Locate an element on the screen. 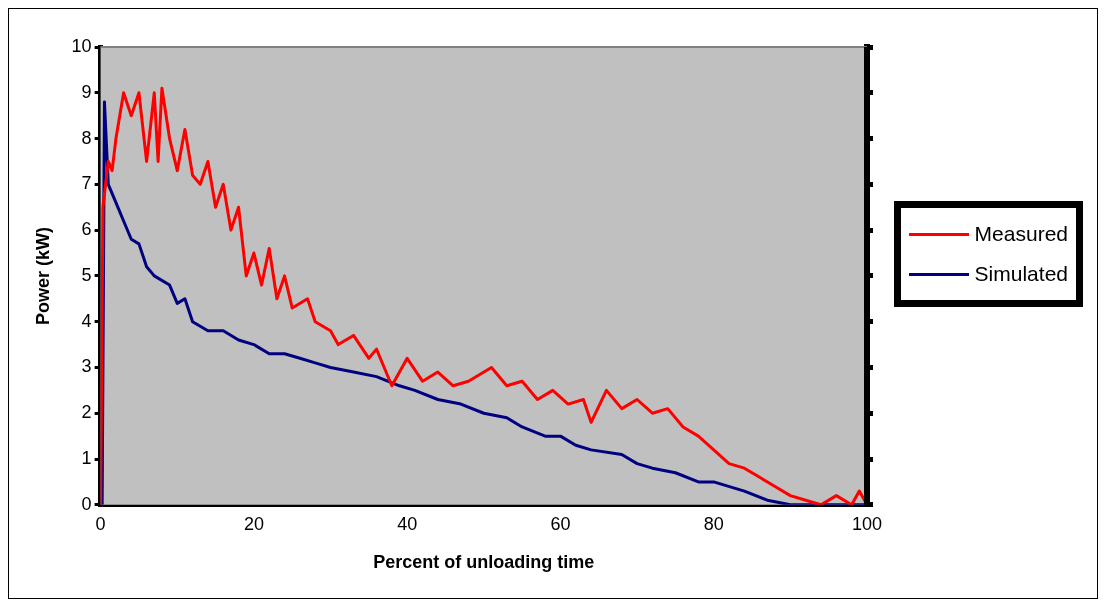 The width and height of the screenshot is (1106, 607). y-tick-label: 5 is located at coordinates (86, 274).